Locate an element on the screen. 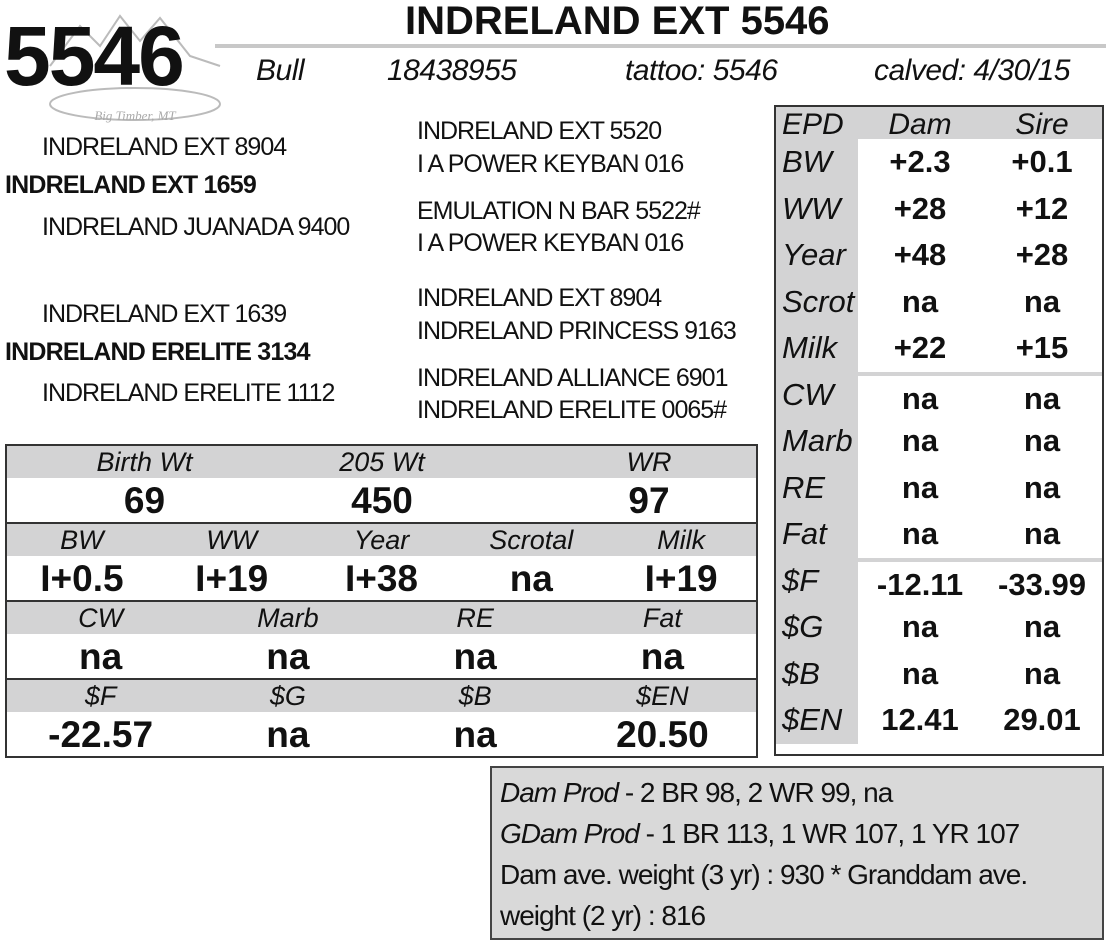 The width and height of the screenshot is (1106, 942). header-fat: Fat is located at coordinates (662, 618).